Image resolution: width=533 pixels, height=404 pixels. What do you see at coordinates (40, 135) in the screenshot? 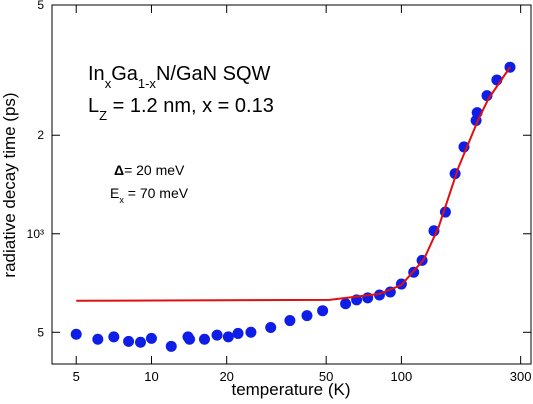
I see `y-tick-label: 2` at bounding box center [40, 135].